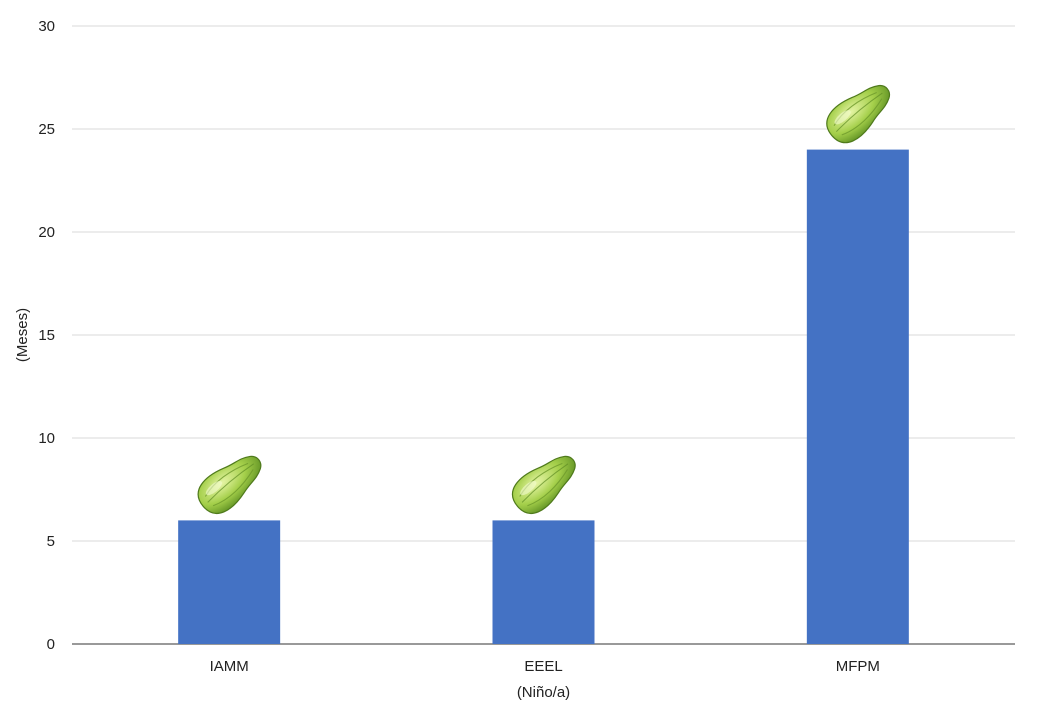  I want to click on y-tick-label: 30, so click(46, 26).